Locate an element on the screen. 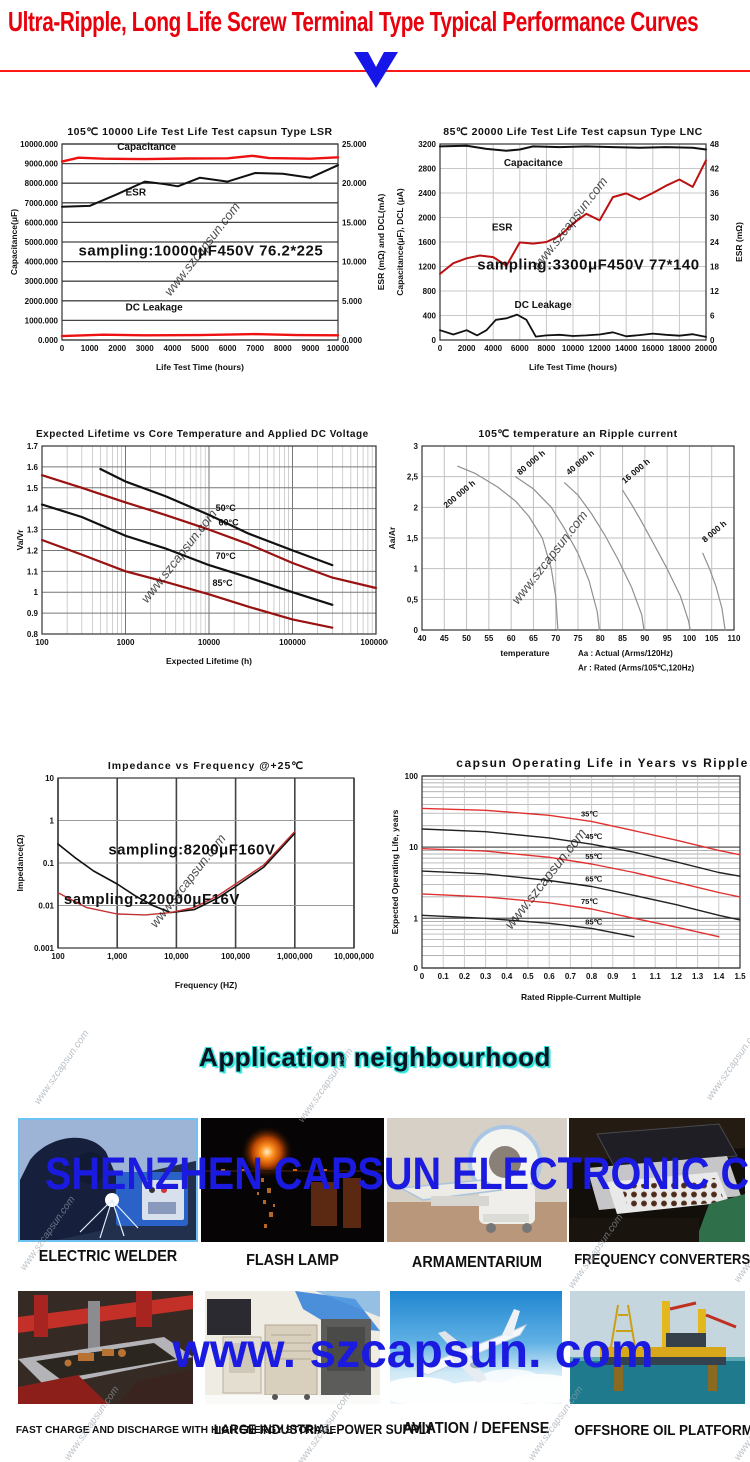  chart-text: 12000 is located at coordinates (599, 348).